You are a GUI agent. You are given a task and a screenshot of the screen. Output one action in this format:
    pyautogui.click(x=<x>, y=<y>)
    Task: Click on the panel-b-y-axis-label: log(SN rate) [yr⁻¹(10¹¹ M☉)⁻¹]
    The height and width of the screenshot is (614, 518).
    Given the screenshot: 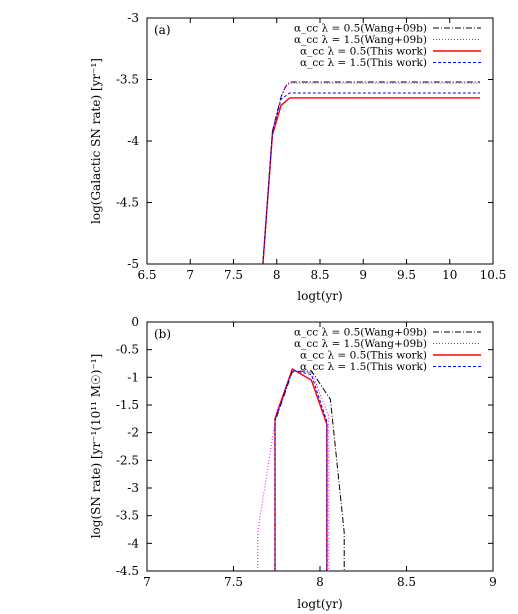 What is the action you would take?
    pyautogui.click(x=96, y=446)
    